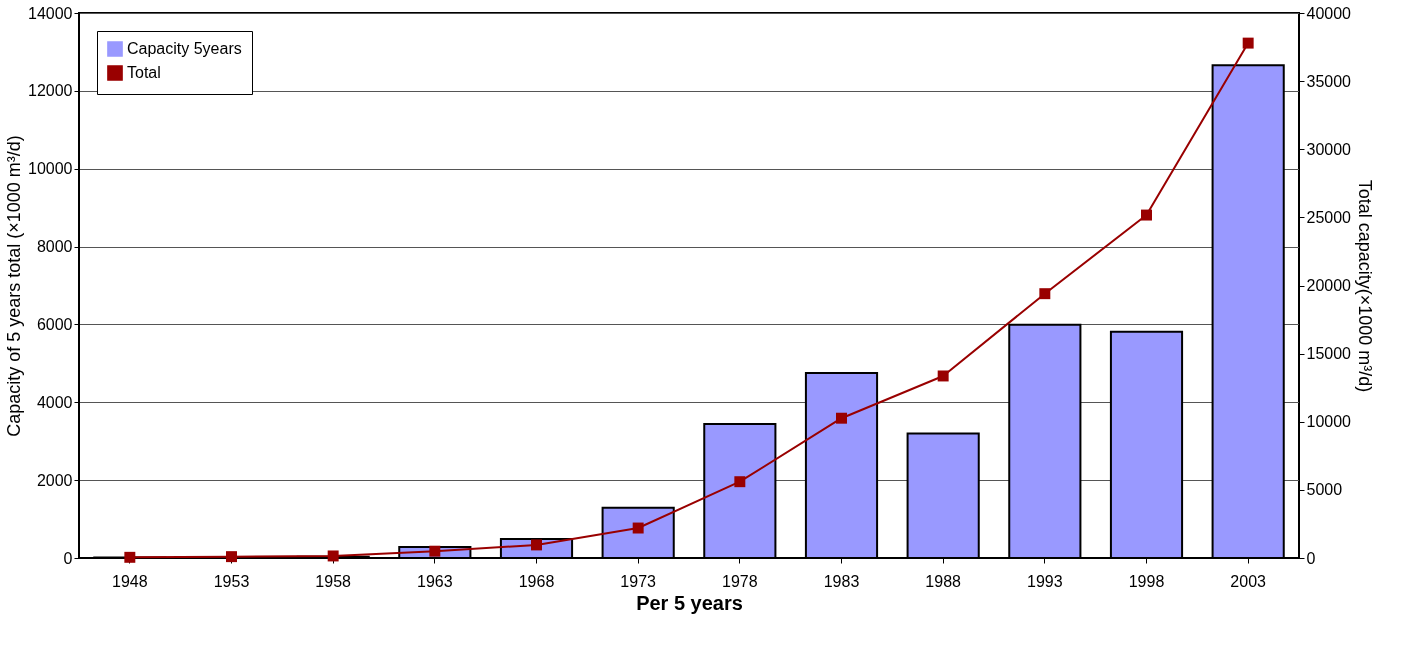 The width and height of the screenshot is (1413, 672). What do you see at coordinates (638, 581) in the screenshot?
I see `x-tick-label: 1973` at bounding box center [638, 581].